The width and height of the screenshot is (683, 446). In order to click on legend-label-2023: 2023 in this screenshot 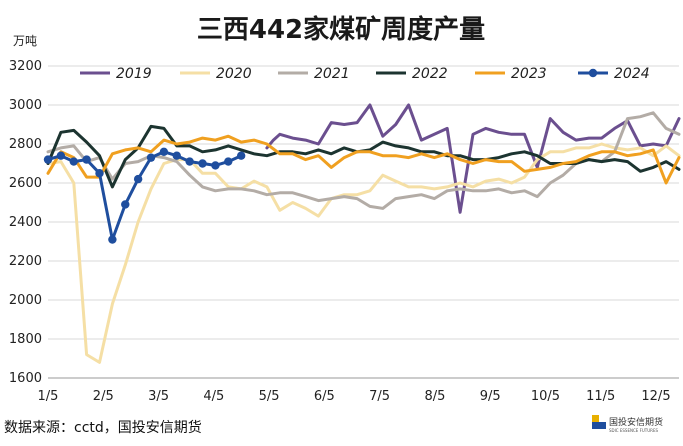, I will do `click(529, 74)`.